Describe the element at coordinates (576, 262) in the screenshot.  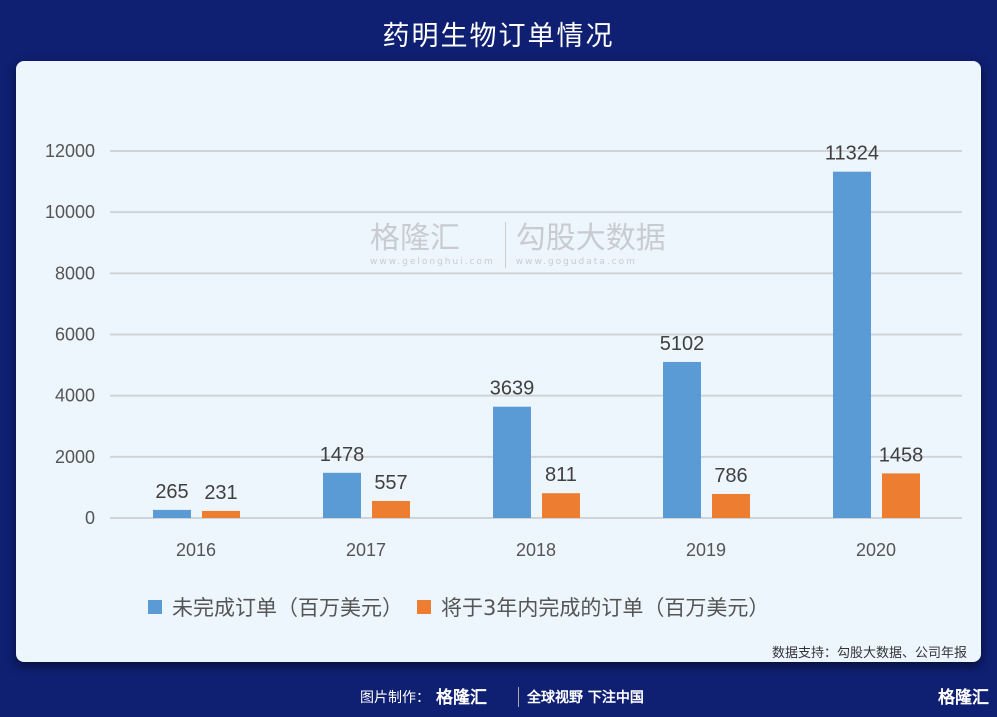
I see `watermark-partner-url: www.gogudata.com` at that location.